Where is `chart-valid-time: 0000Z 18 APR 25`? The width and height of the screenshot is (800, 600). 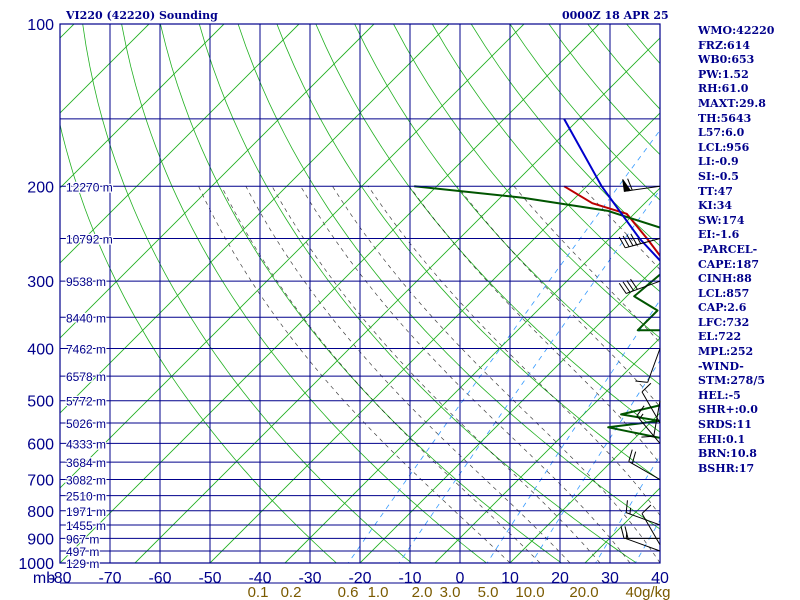 chart-valid-time: 0000Z 18 APR 25 is located at coordinates (615, 15).